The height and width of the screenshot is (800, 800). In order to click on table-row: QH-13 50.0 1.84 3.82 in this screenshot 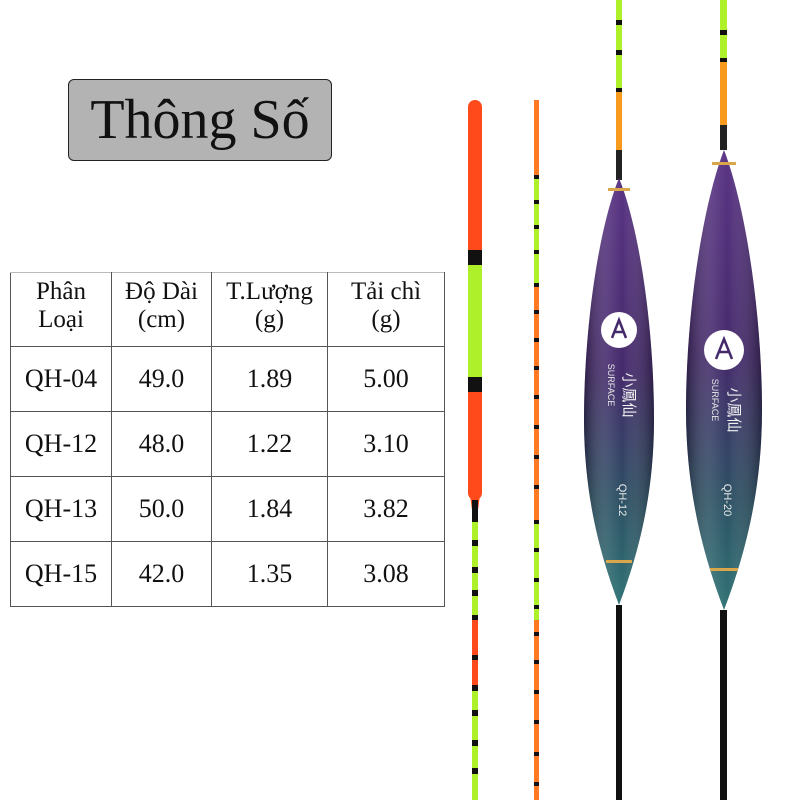, I will do `click(227, 509)`.